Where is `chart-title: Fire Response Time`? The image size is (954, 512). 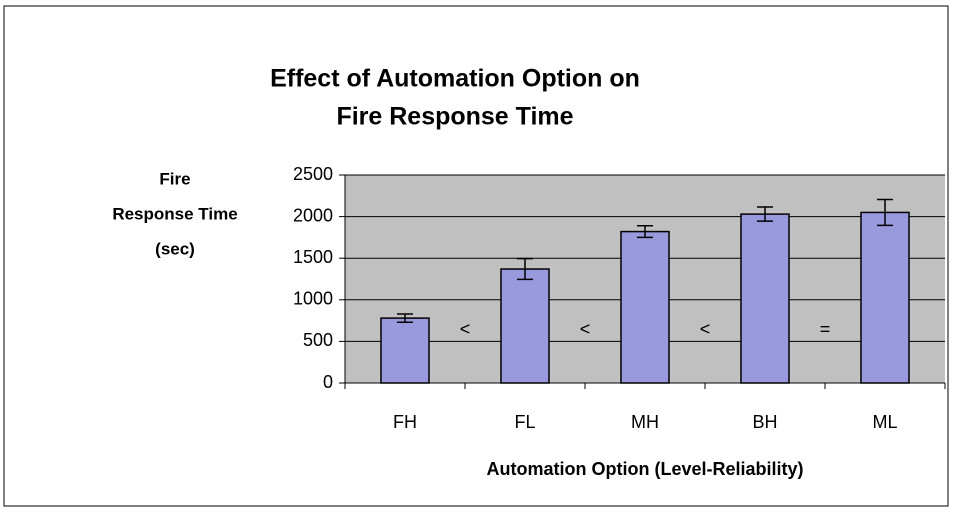
chart-title: Fire Response Time is located at coordinates (454, 117).